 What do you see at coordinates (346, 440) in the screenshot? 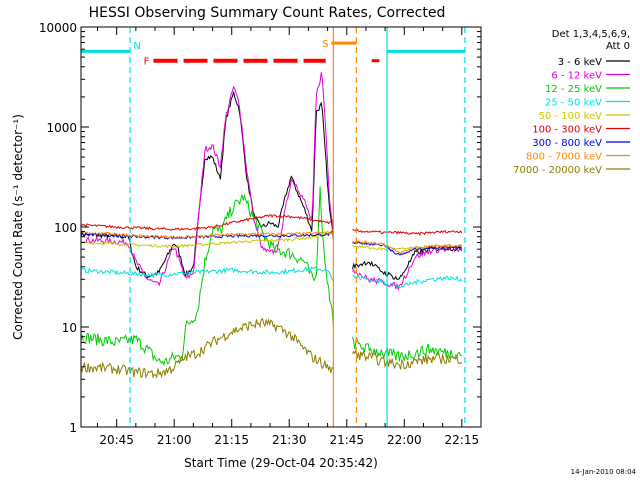
I see `x-tick-label-4: 21:45` at bounding box center [346, 440].